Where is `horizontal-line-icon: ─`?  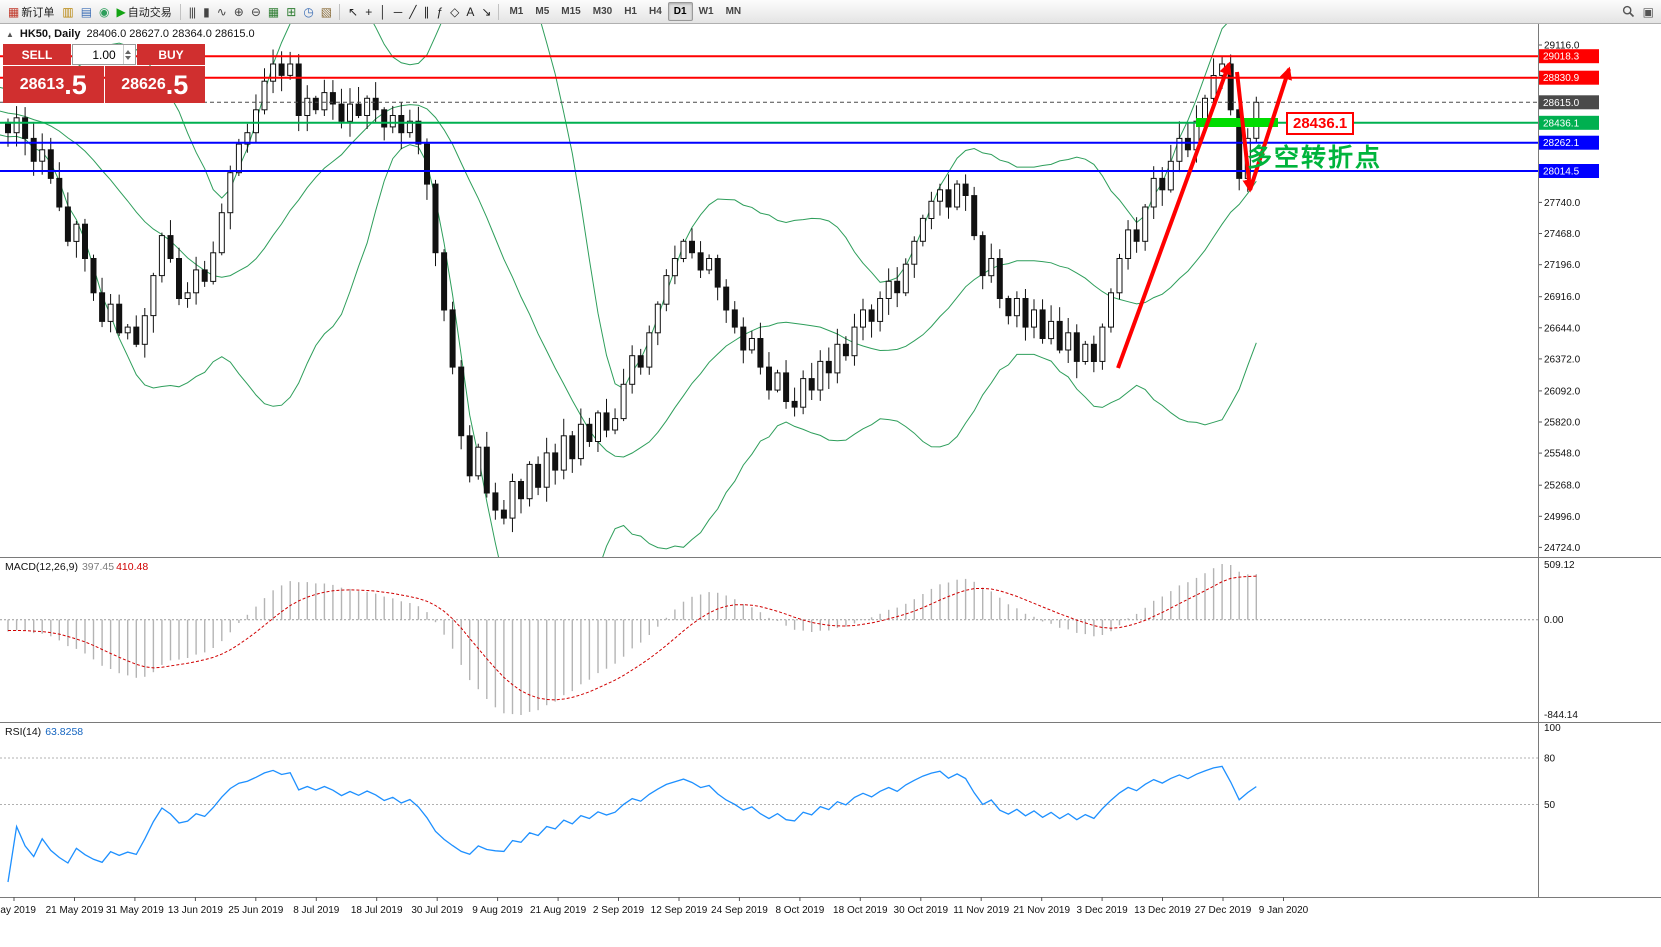 horizontal-line-icon: ─ is located at coordinates (398, 12).